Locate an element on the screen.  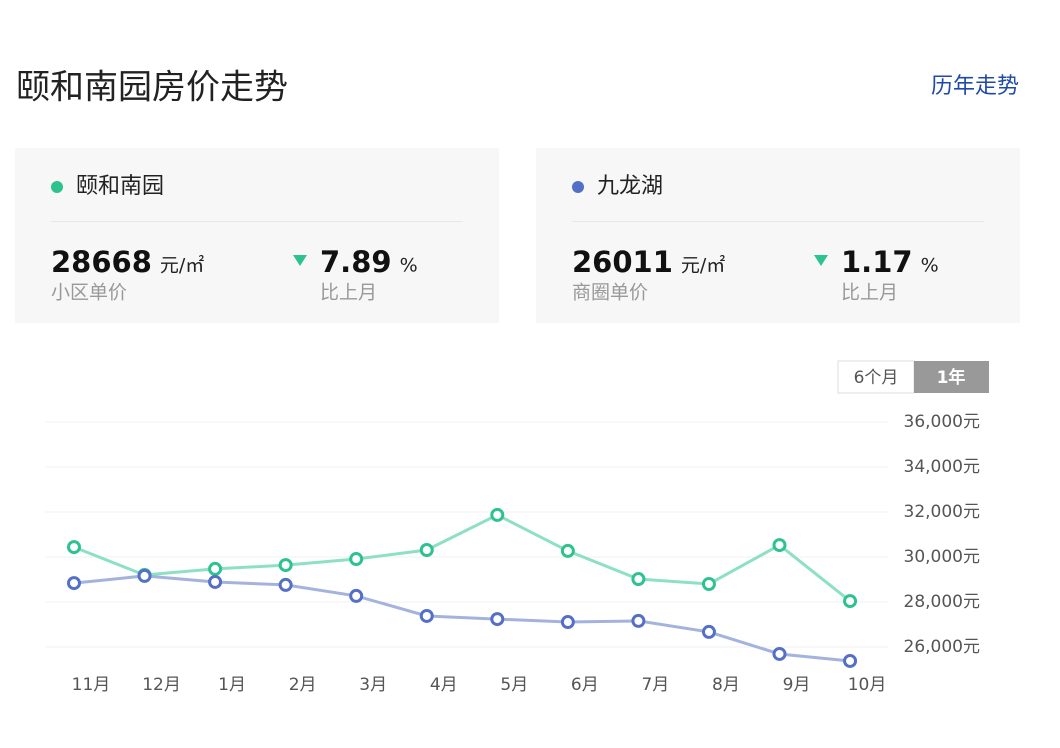
x-tick-label: 5月 is located at coordinates (514, 685).